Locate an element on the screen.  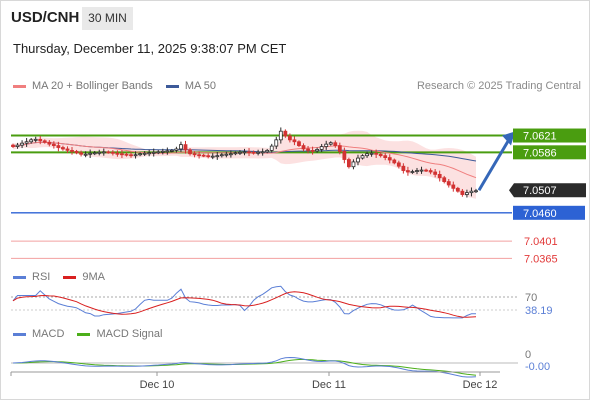
macd-level-label: 0 is located at coordinates (528, 355).